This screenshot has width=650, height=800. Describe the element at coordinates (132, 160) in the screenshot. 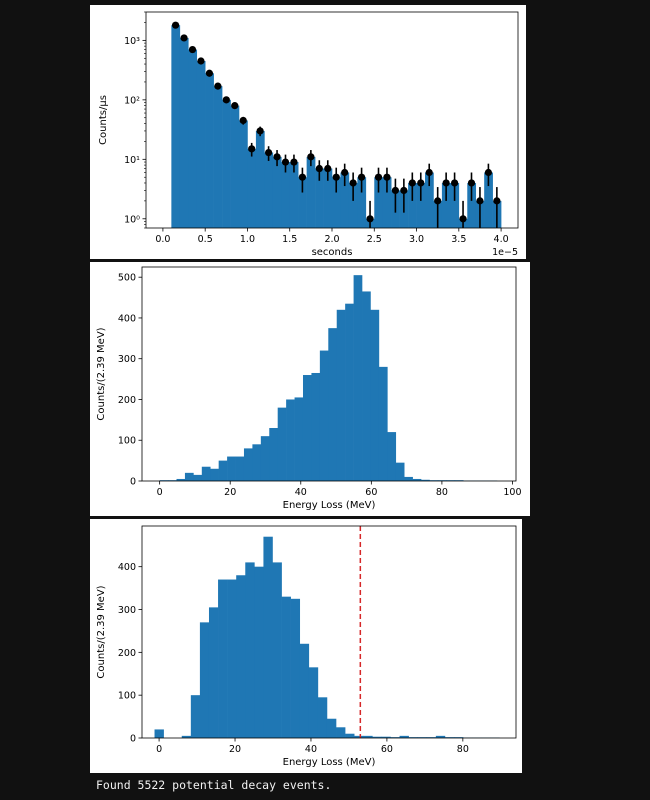

I see `y-tick-label: 10¹` at that location.